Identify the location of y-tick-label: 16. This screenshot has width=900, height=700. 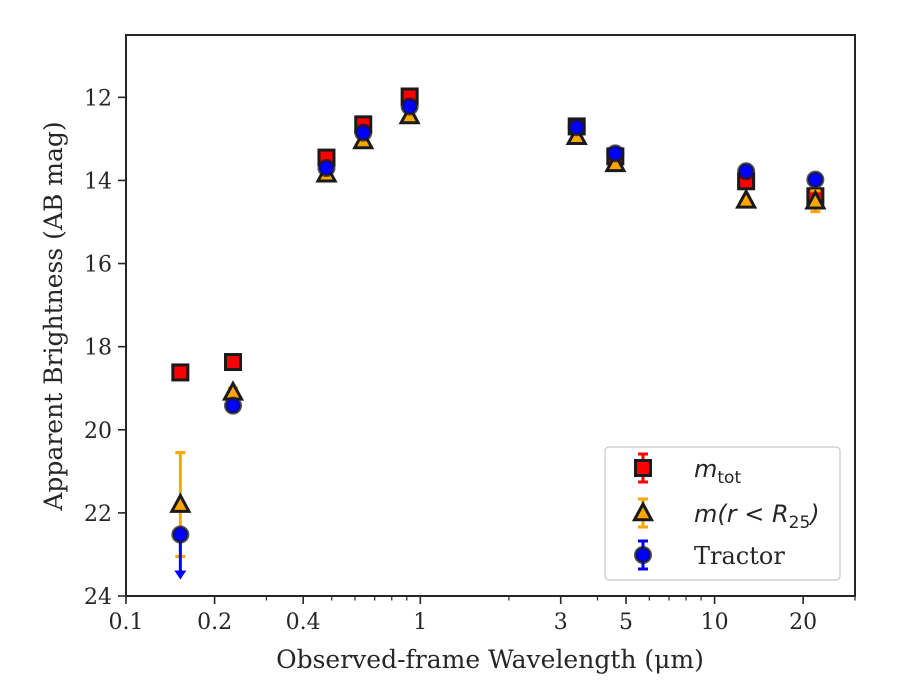
(98, 265).